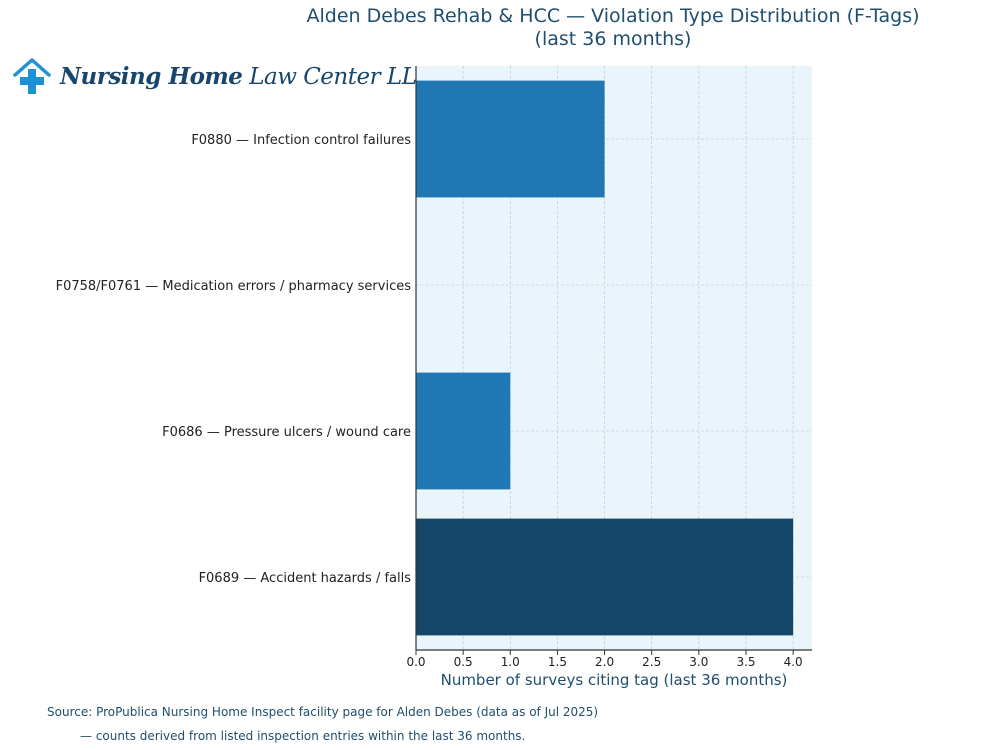 Image resolution: width=1000 pixels, height=750 pixels. I want to click on logo-text-bold: Nursing Home, so click(151, 76).